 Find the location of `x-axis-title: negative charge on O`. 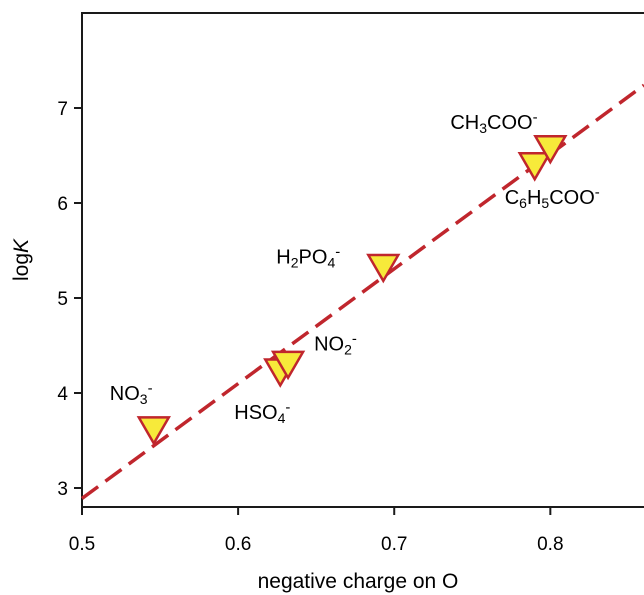

x-axis-title: negative charge on O is located at coordinates (358, 581).